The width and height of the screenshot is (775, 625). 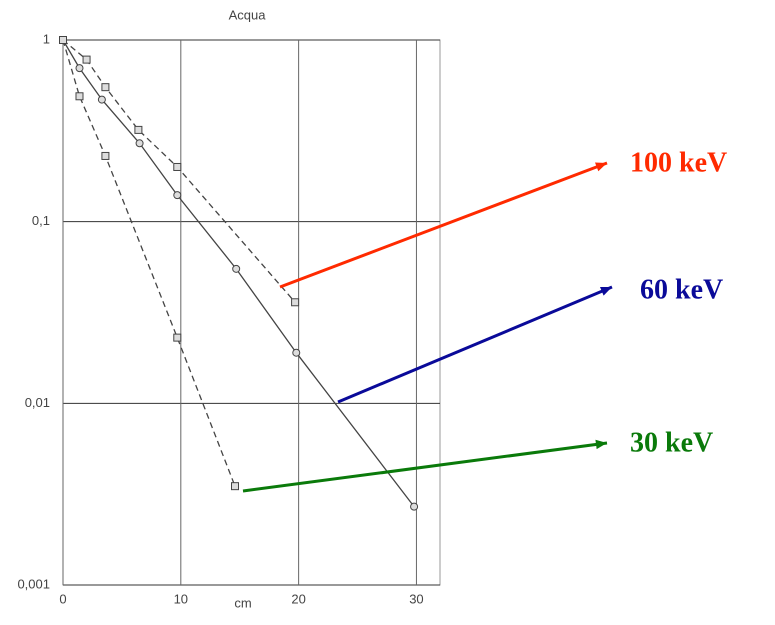 I want to click on y-tick-label: 1, so click(x=46, y=38).